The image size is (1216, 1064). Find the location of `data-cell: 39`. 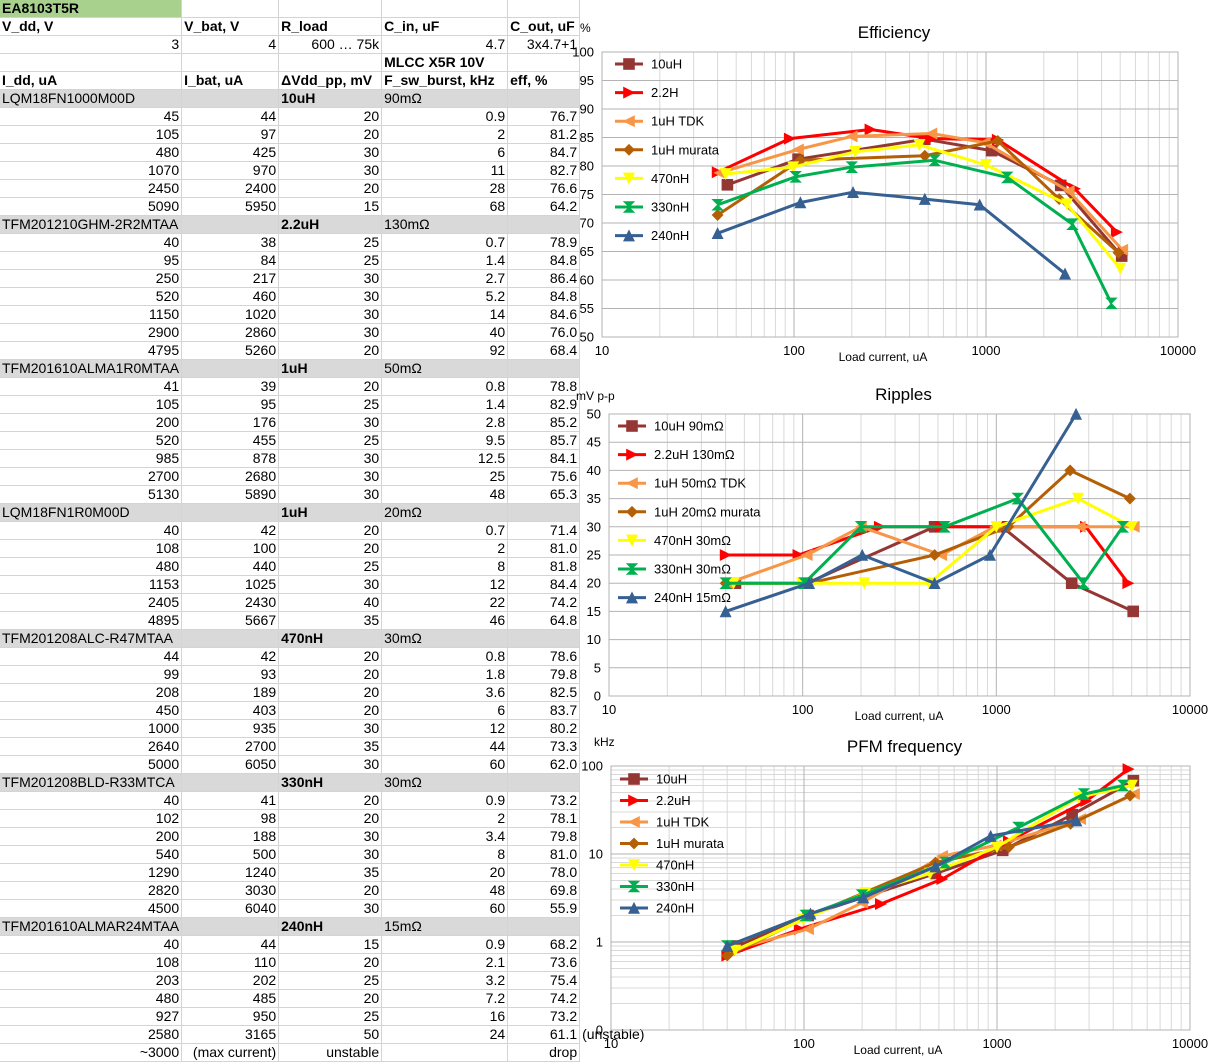

data-cell: 39 is located at coordinates (230, 386).